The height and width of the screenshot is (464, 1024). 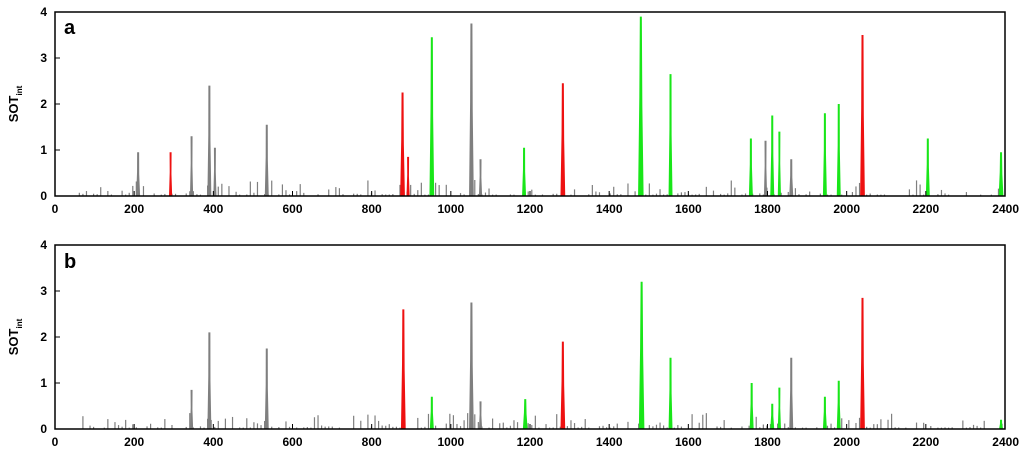 What do you see at coordinates (43, 337) in the screenshot?
I see `panel-b-y-tick-label: 2` at bounding box center [43, 337].